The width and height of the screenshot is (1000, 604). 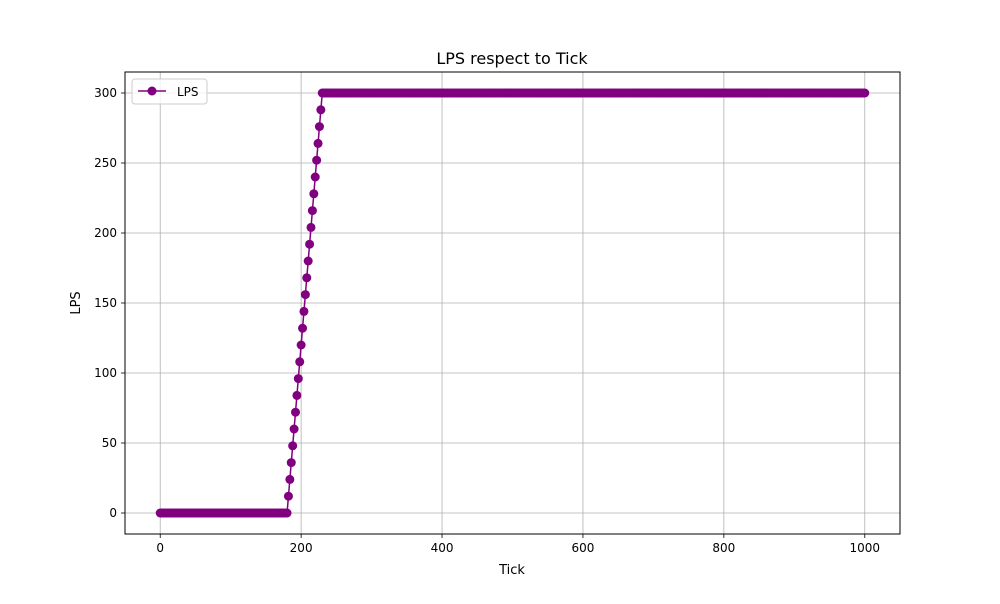 What do you see at coordinates (583, 548) in the screenshot?
I see `x-tick-label: 600` at bounding box center [583, 548].